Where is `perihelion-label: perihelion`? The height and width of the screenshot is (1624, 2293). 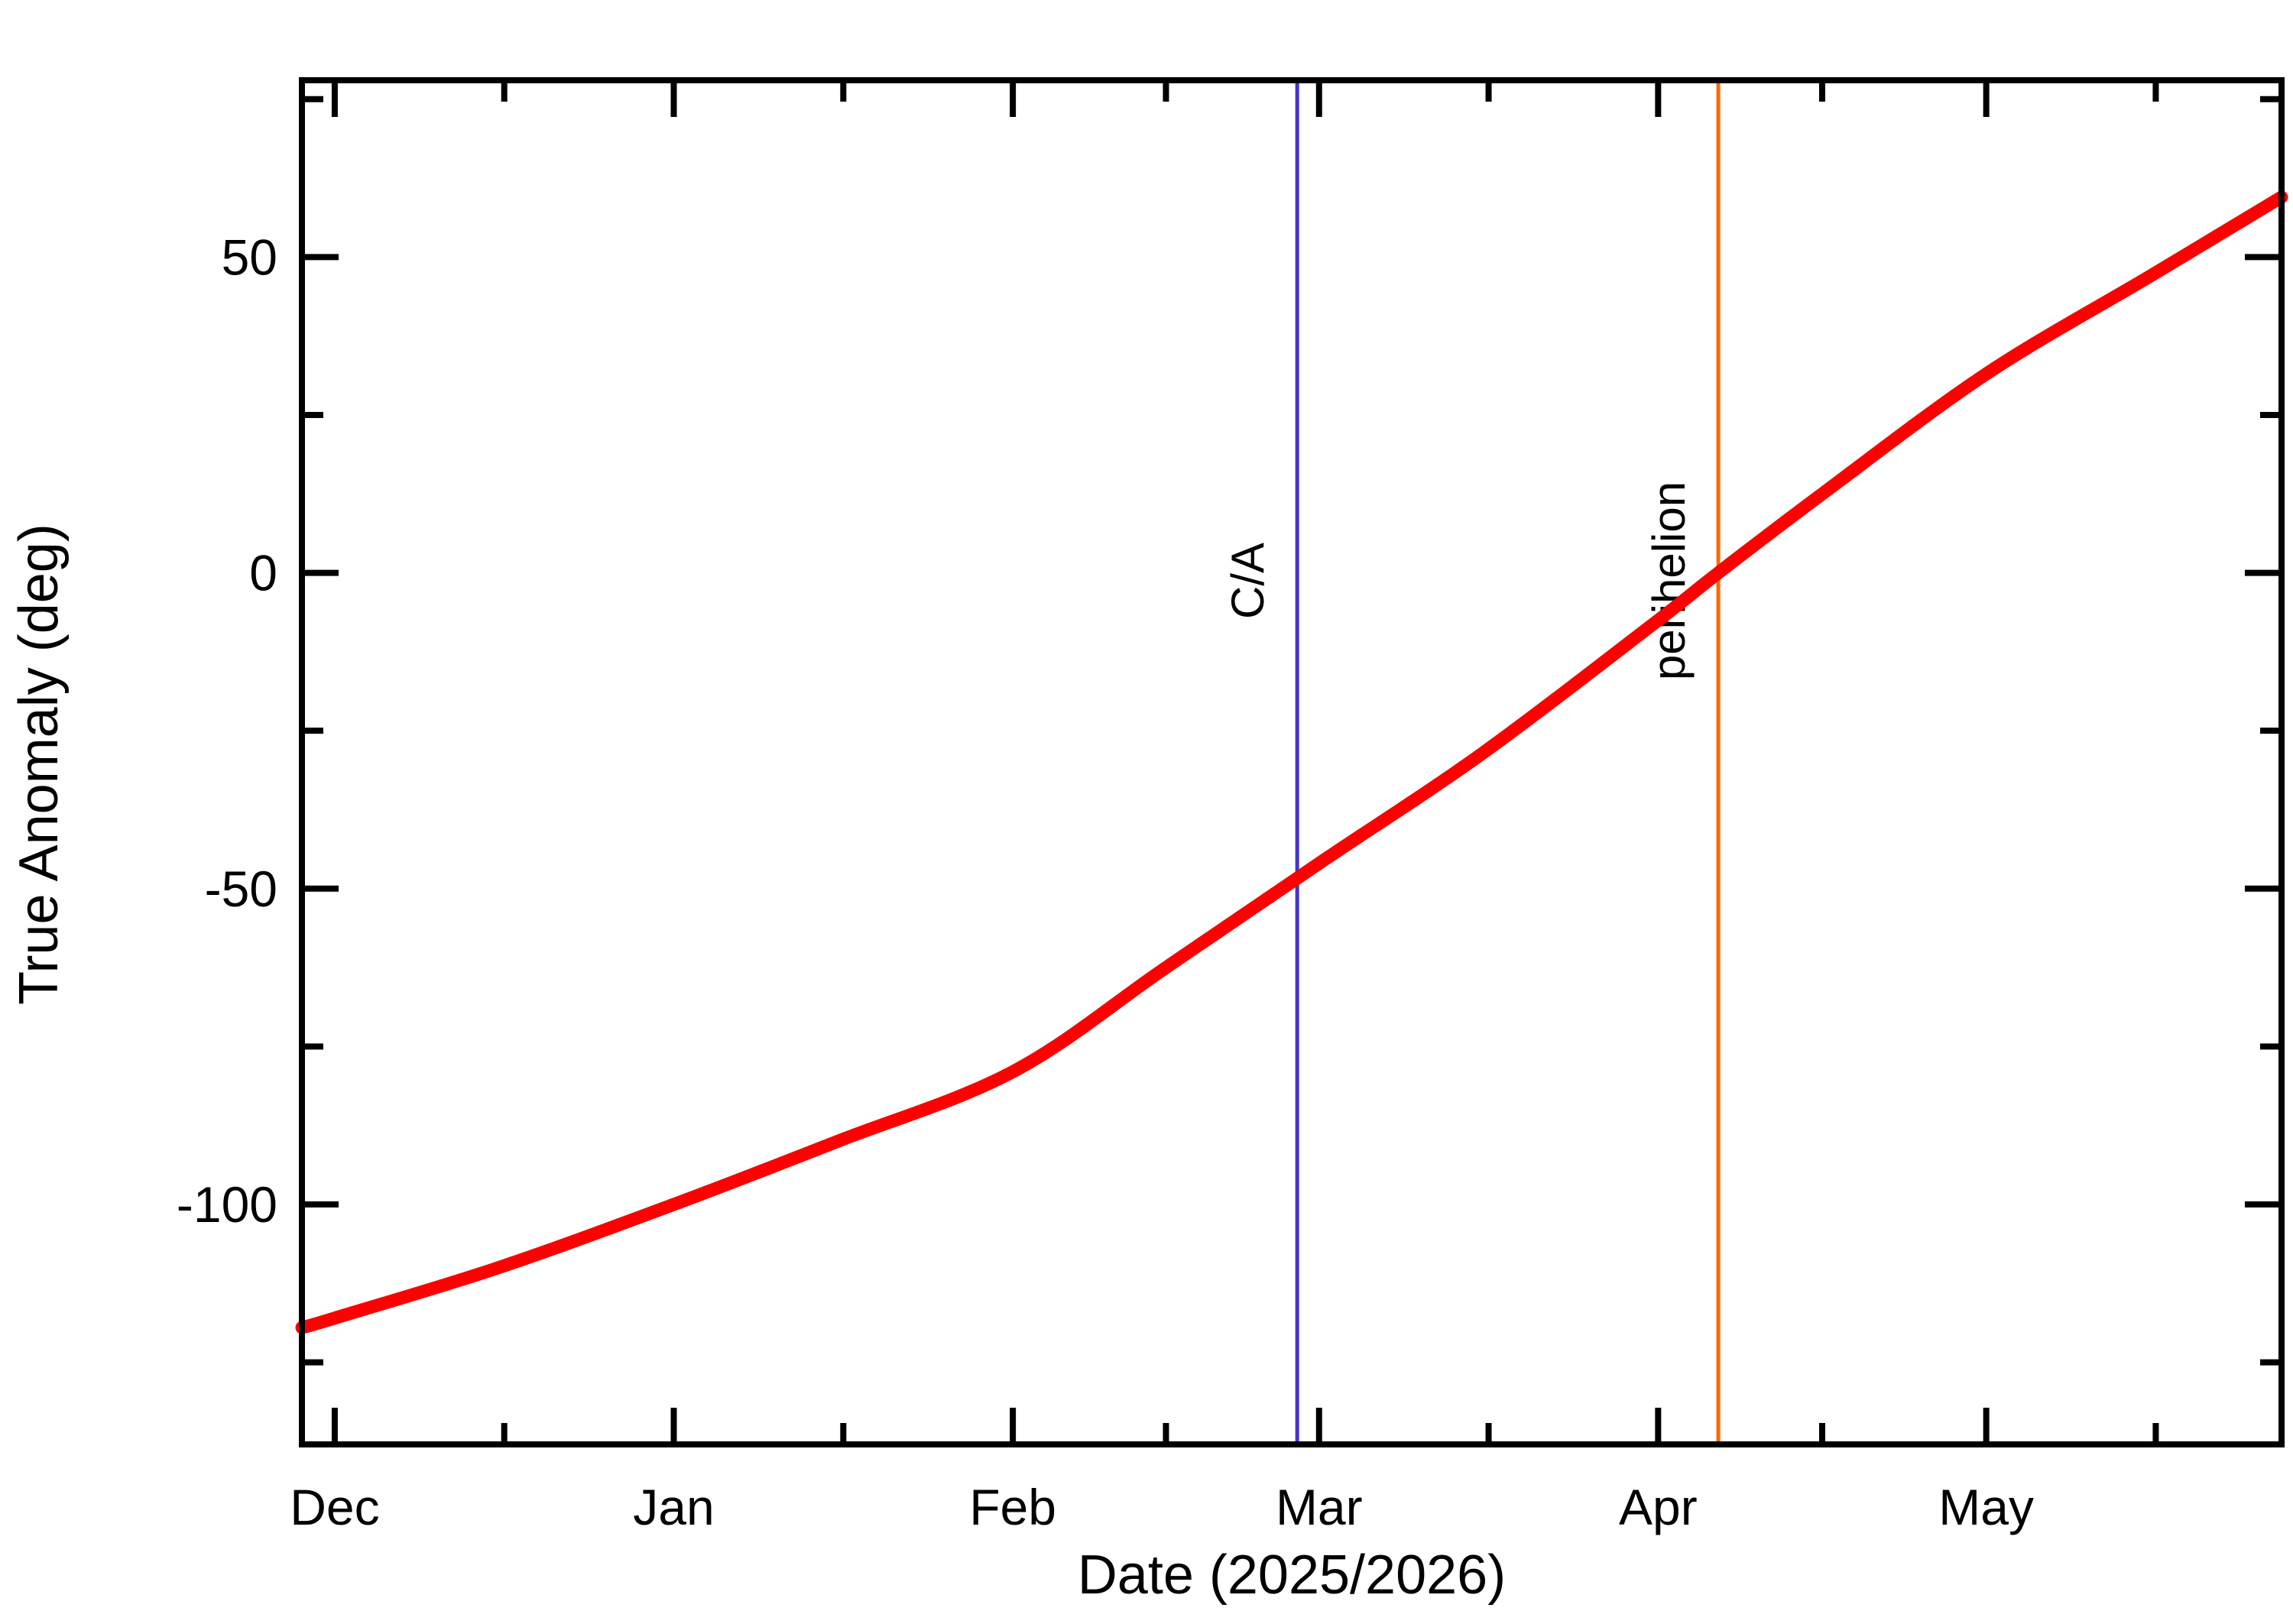 perihelion-label: perihelion is located at coordinates (1669, 580).